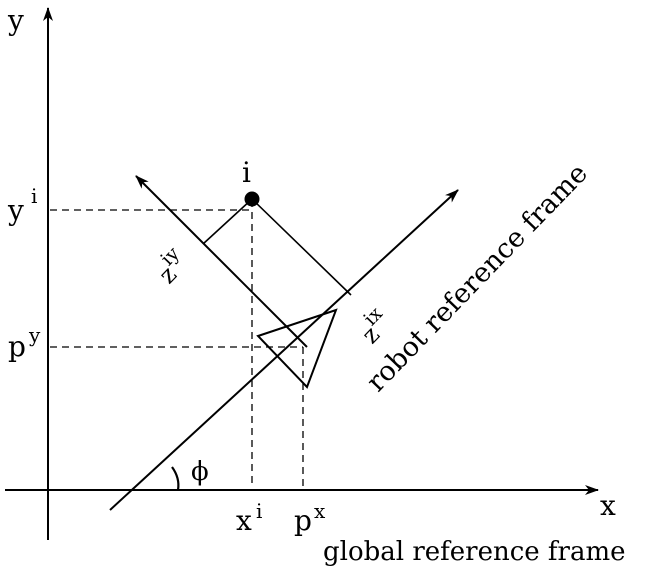 Image resolution: width=648 pixels, height=569 pixels. What do you see at coordinates (252, 199) in the screenshot?
I see `point-i` at bounding box center [252, 199].